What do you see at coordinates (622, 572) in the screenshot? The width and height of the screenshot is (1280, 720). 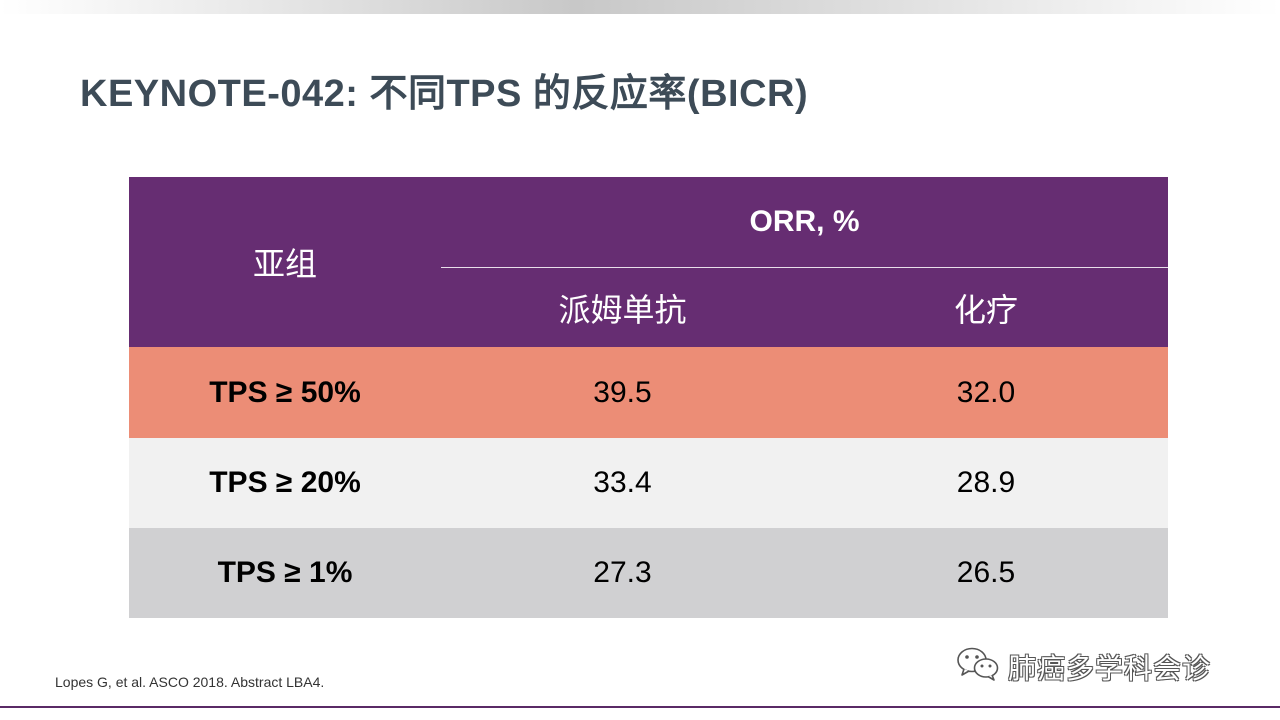 I see `pembrolizumab-value: 27.3` at bounding box center [622, 572].